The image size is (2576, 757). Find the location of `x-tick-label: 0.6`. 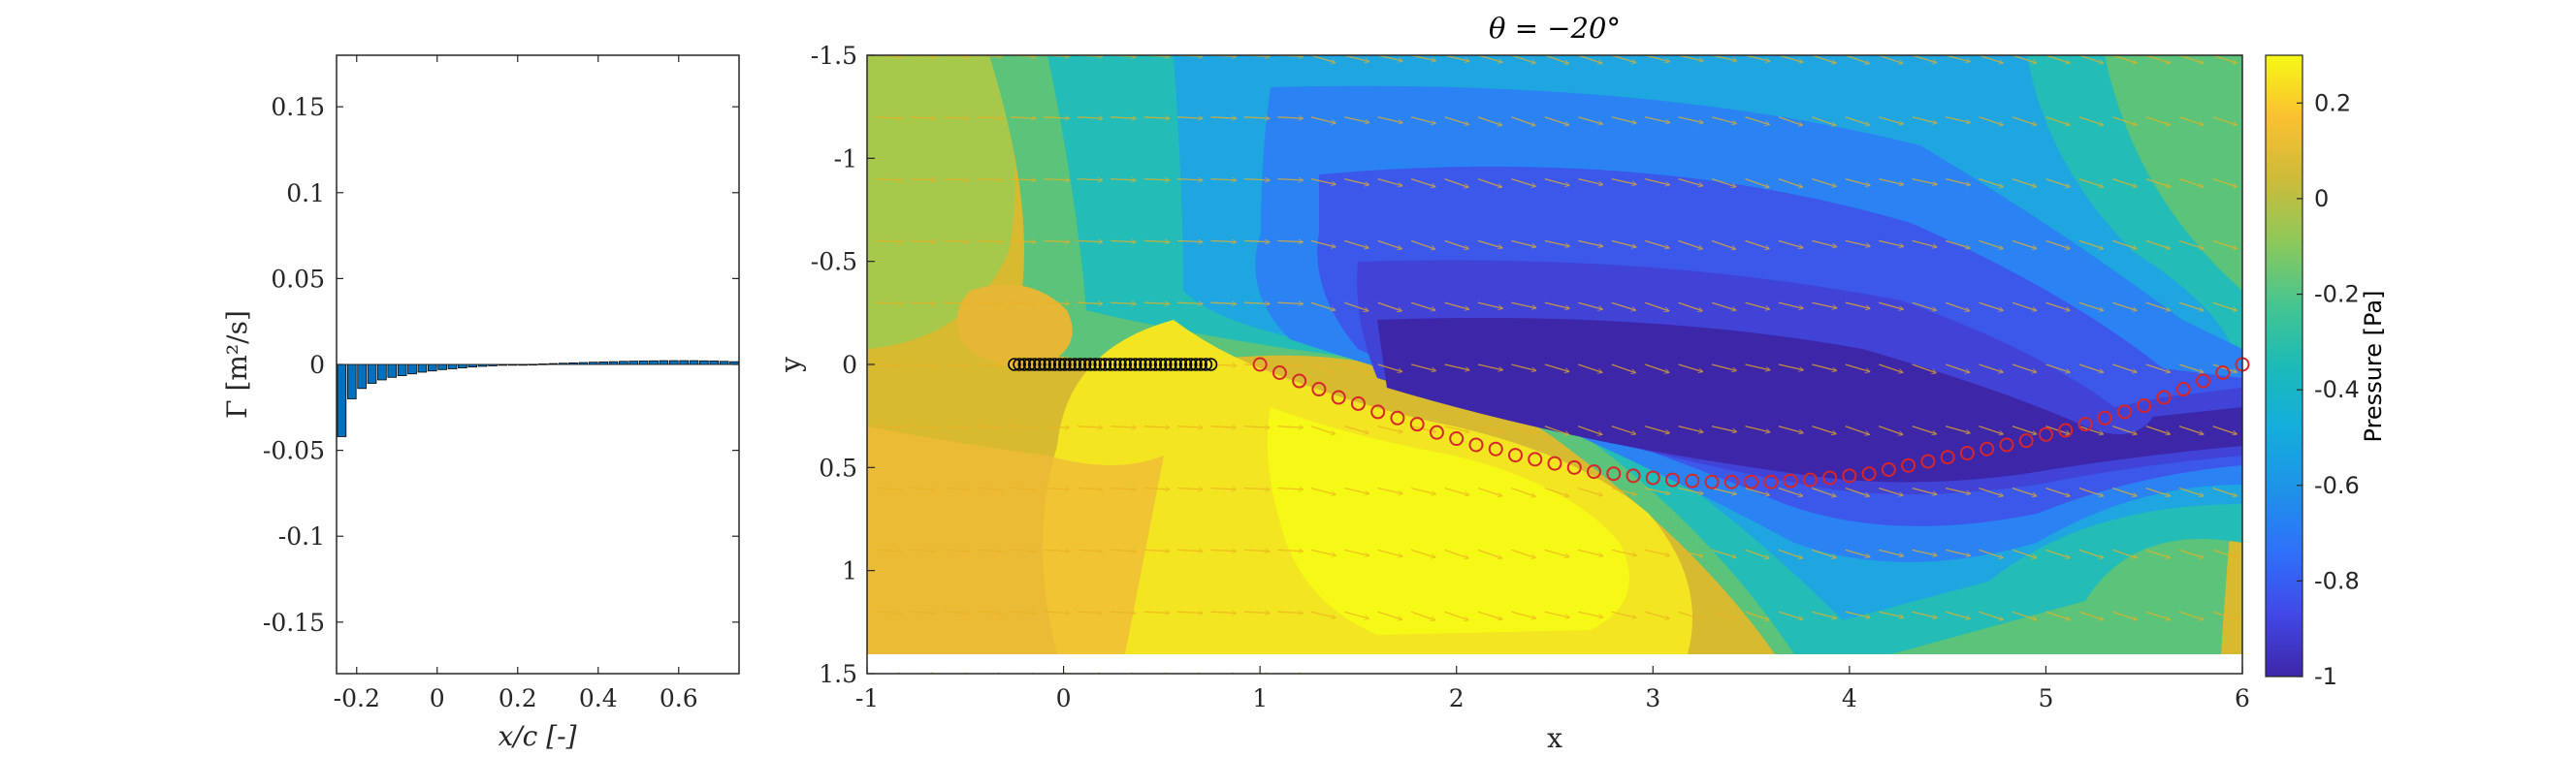

x-tick-label: 0.6 is located at coordinates (679, 698).